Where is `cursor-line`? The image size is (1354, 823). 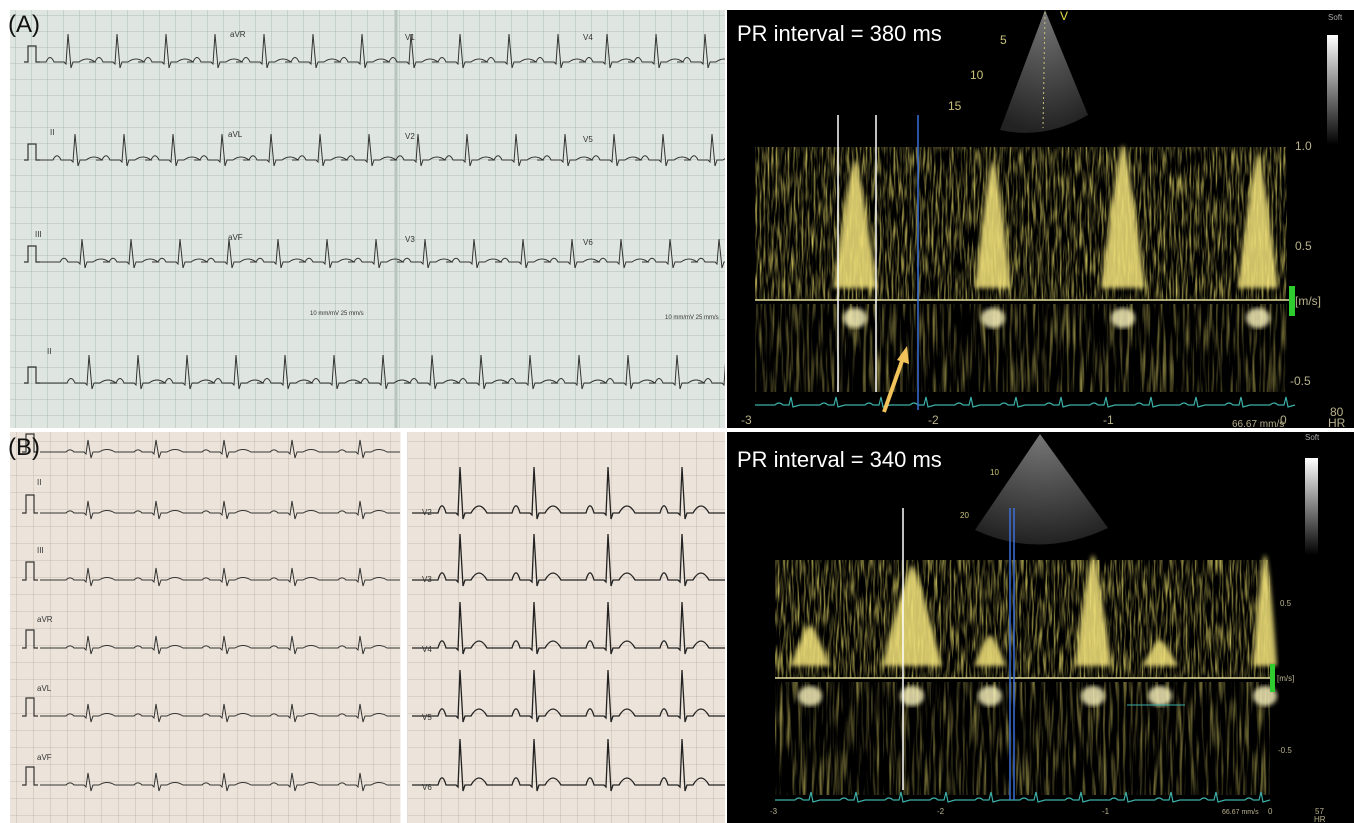
cursor-line is located at coordinates (1044, 70).